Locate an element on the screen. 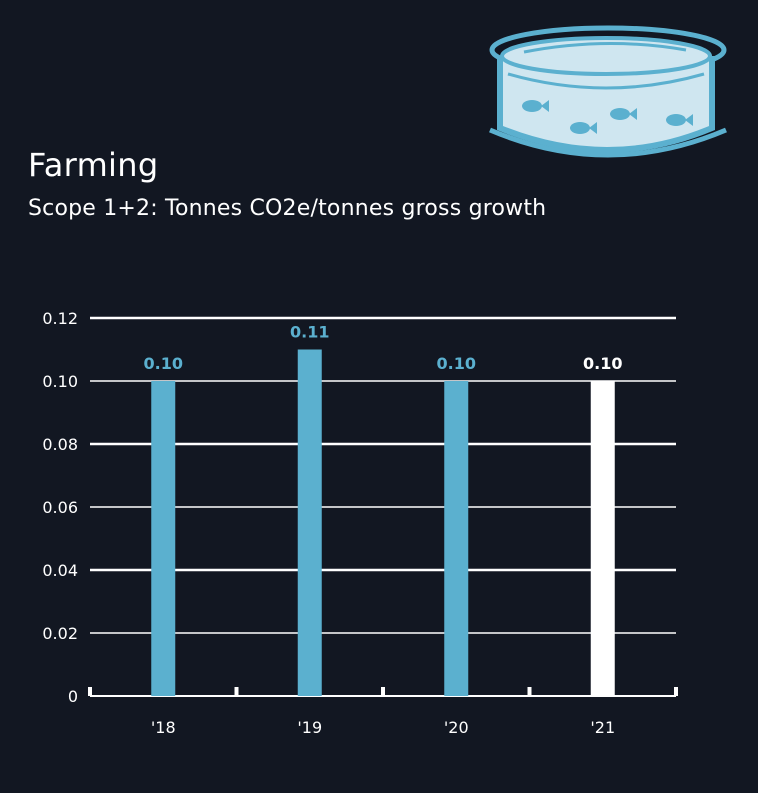 The image size is (758, 793). y-tick-label: 0.08 is located at coordinates (60, 444).